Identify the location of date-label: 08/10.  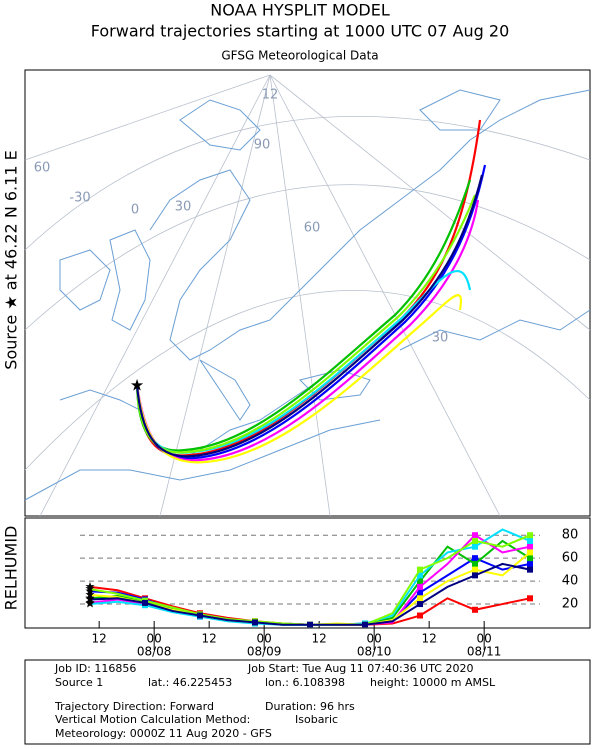
(374, 652).